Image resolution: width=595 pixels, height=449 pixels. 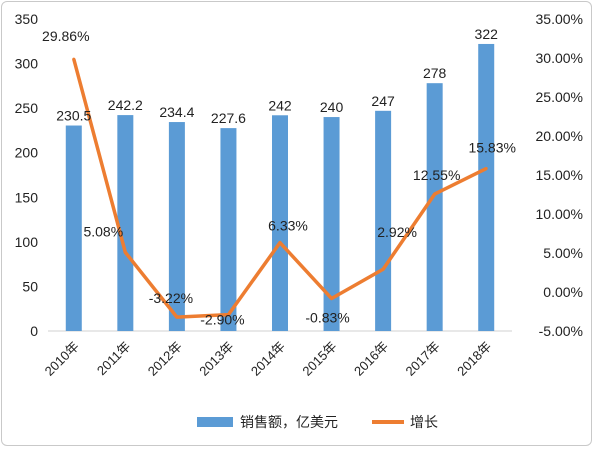 I want to click on x-tick-label: 2011年, so click(x=114, y=359).